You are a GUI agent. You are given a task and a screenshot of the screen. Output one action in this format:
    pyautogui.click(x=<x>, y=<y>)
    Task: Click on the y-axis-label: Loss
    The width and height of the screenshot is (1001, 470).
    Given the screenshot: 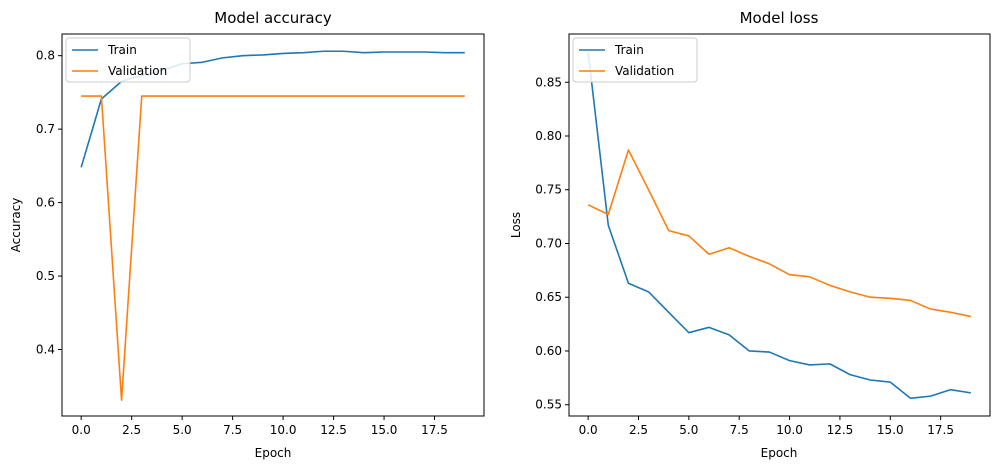 What is the action you would take?
    pyautogui.click(x=516, y=225)
    